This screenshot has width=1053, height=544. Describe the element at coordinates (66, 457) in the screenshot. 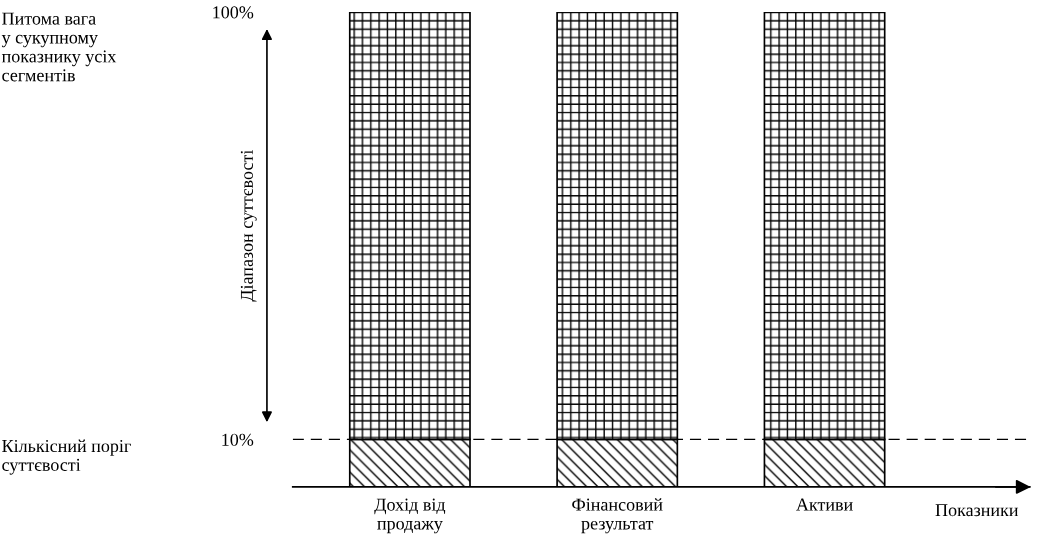

I see `ref-line-label: Кількісний поріг суттєвості` at that location.